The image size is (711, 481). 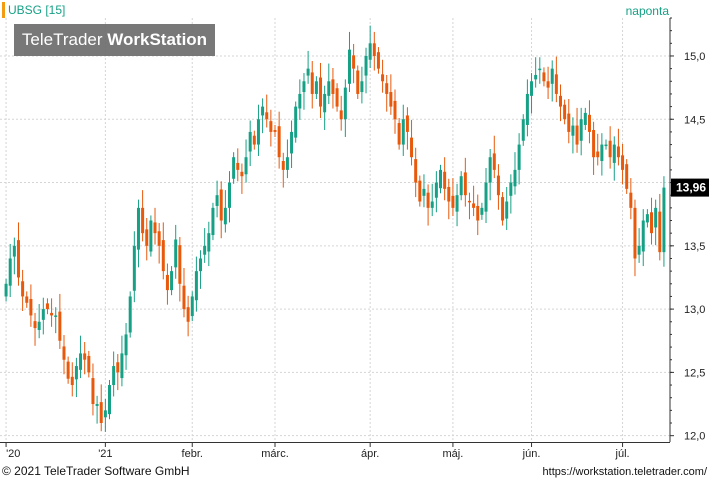 What do you see at coordinates (647, 11) in the screenshot?
I see `interval-label: naponta` at bounding box center [647, 11].